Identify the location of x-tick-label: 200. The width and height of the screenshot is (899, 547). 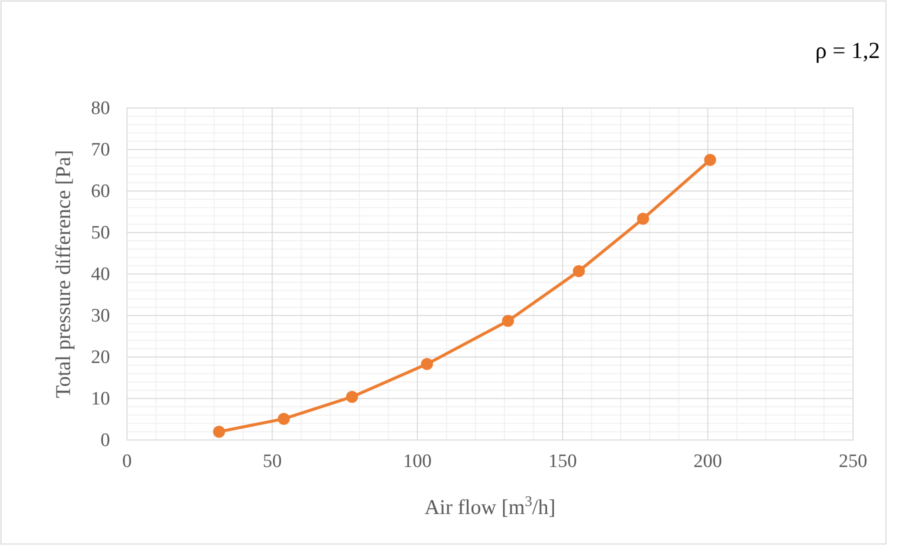
(708, 461).